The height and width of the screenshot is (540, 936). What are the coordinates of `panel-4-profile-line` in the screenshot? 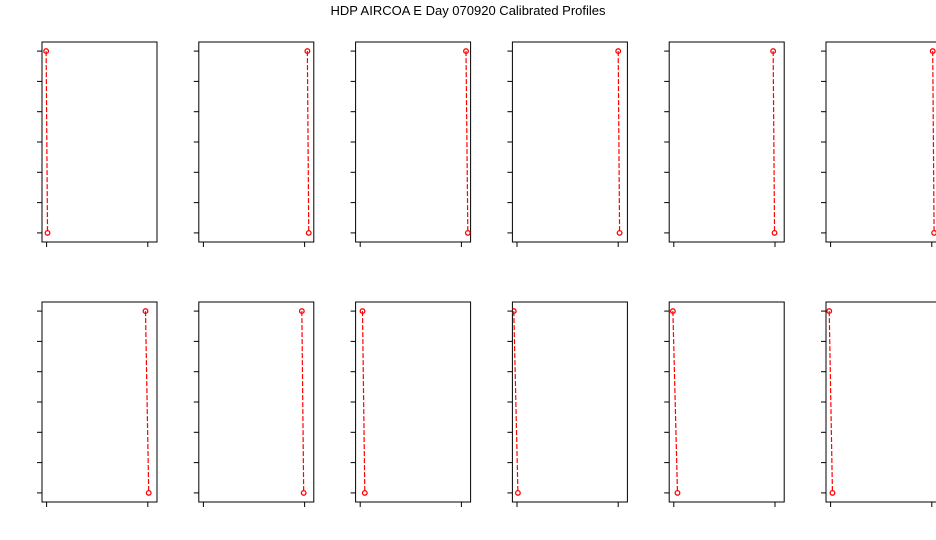 It's located at (774, 142).